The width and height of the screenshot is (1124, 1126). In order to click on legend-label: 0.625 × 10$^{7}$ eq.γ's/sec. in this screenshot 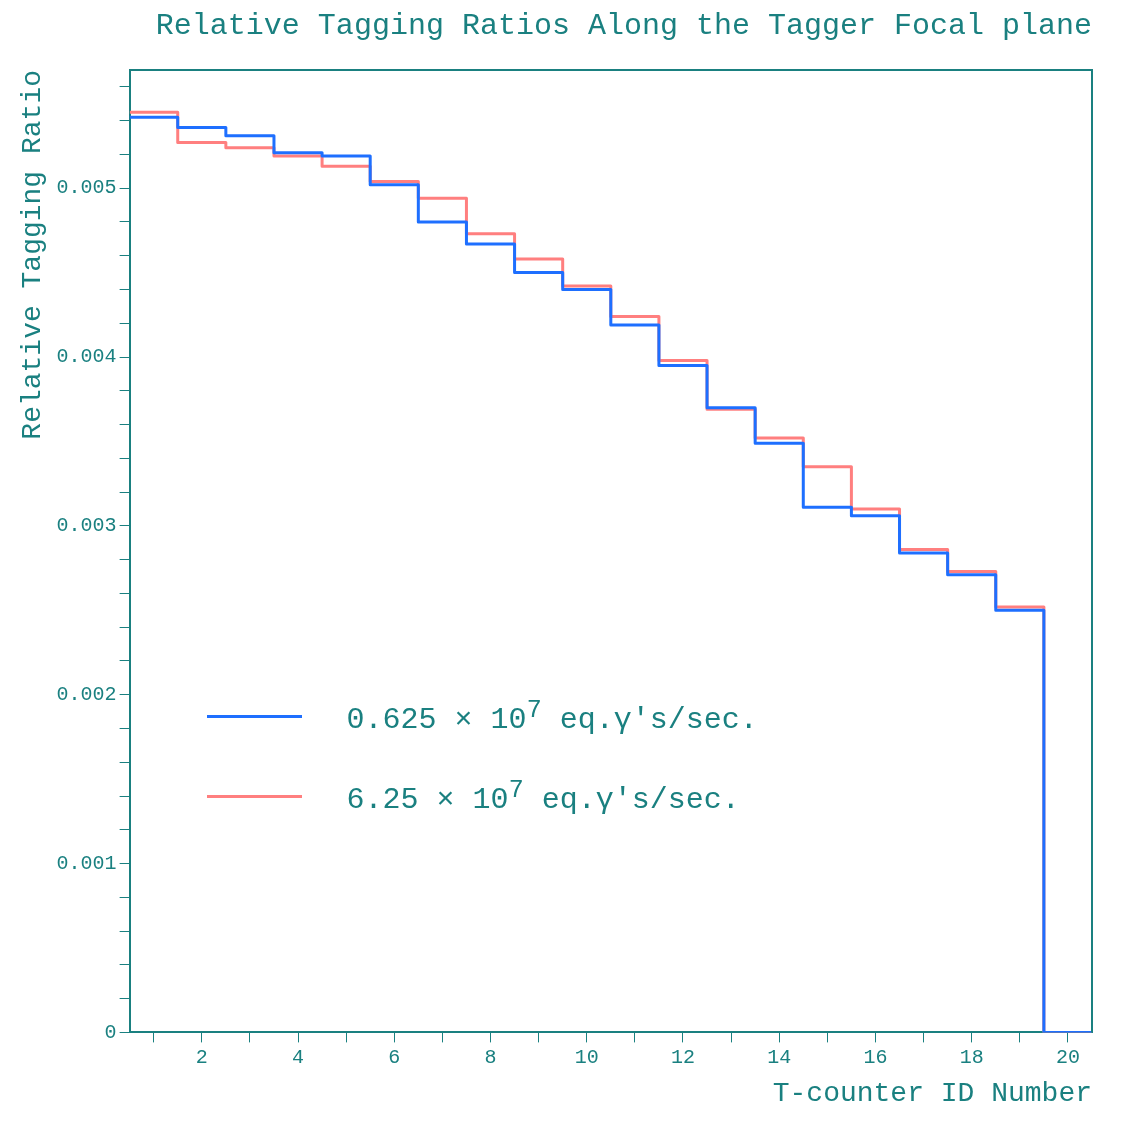, I will do `click(552, 716)`.